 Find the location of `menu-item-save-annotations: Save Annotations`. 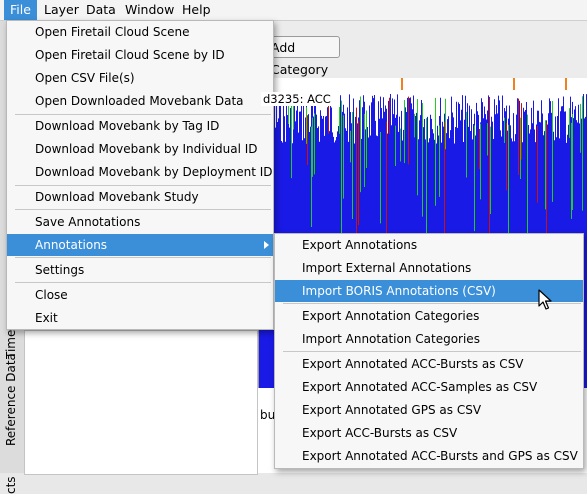

menu-item-save-annotations: Save Annotations is located at coordinates (88, 222).